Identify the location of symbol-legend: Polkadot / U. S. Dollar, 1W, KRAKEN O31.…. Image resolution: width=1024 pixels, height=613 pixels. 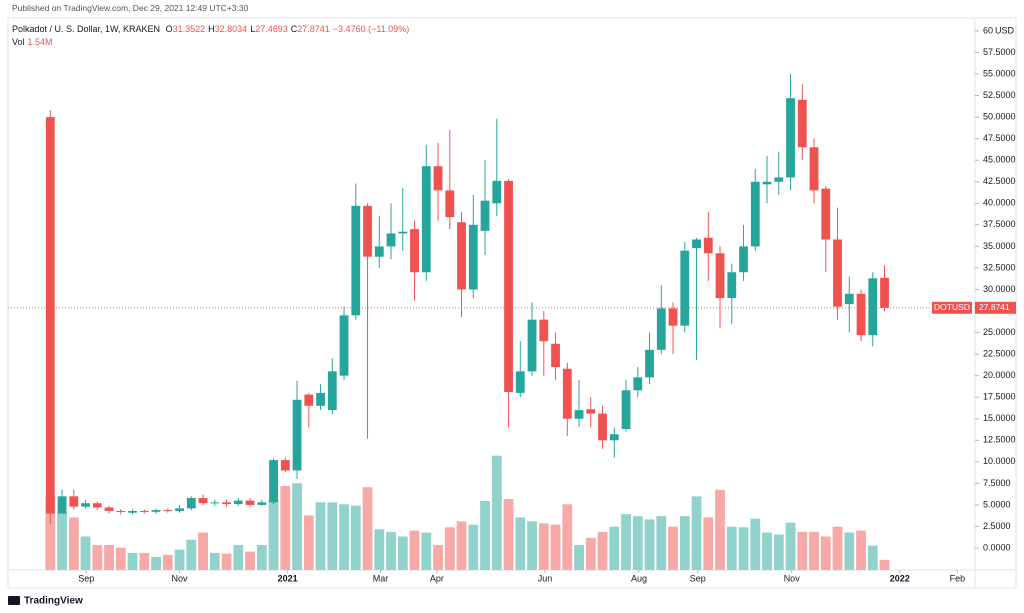
(212, 29).